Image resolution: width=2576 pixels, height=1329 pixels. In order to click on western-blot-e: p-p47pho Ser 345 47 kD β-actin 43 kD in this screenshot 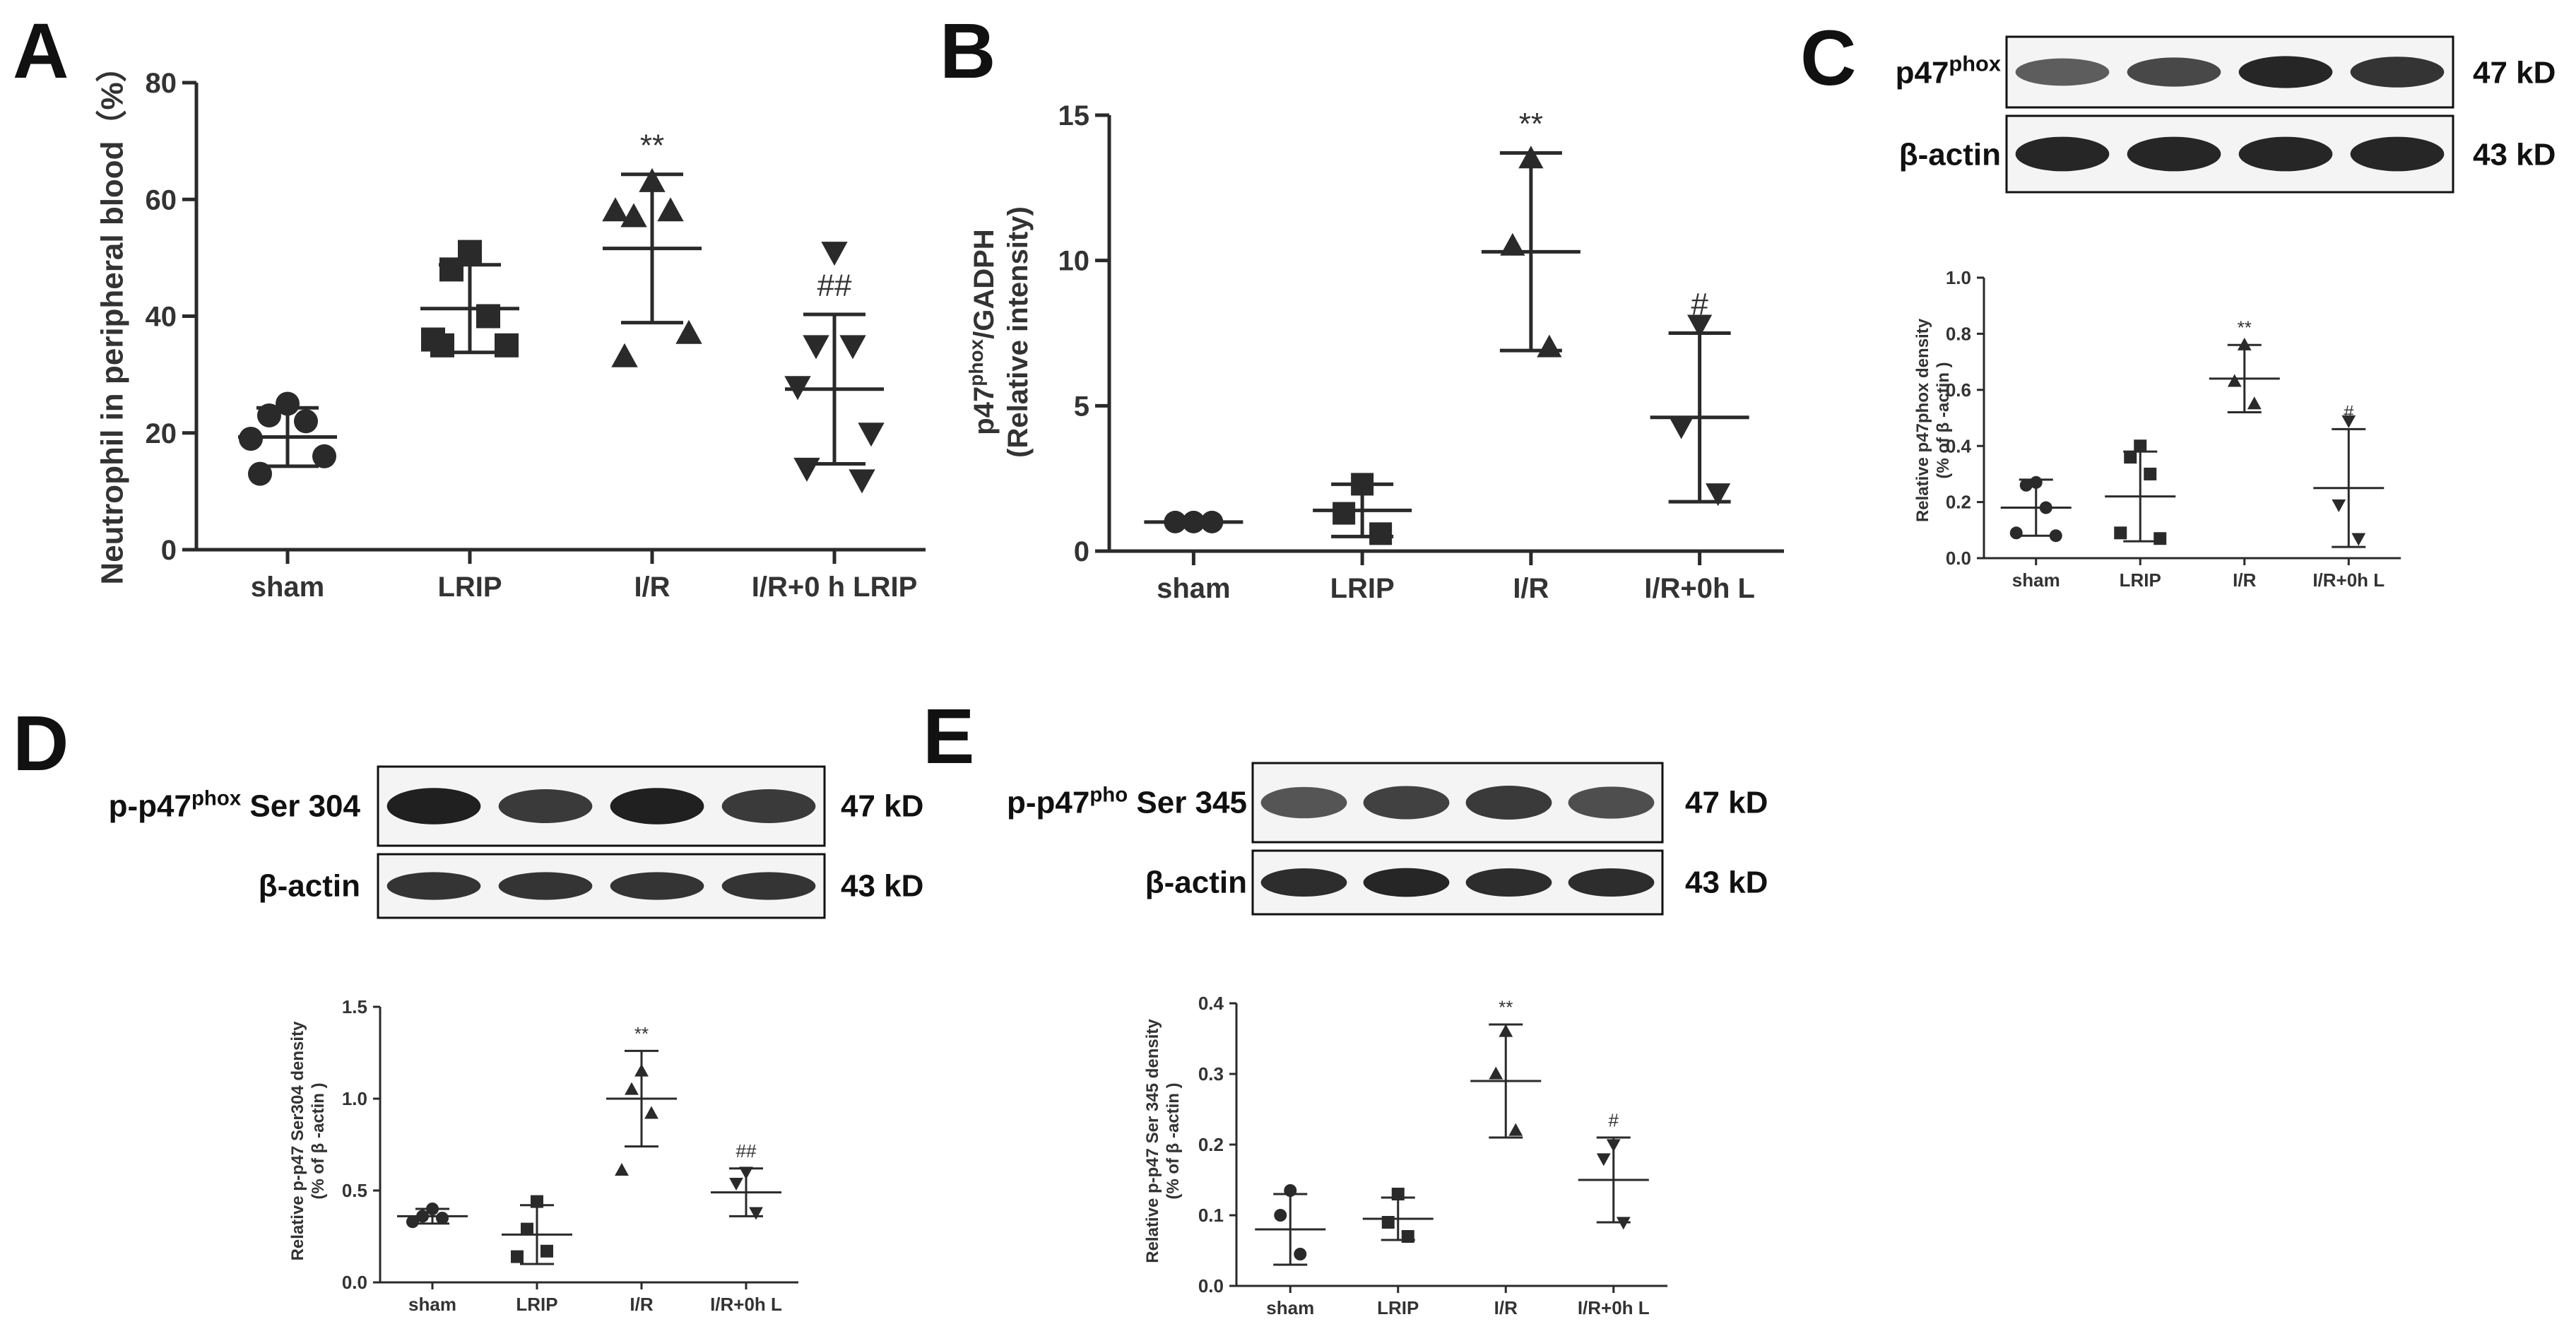, I will do `click(1387, 839)`.